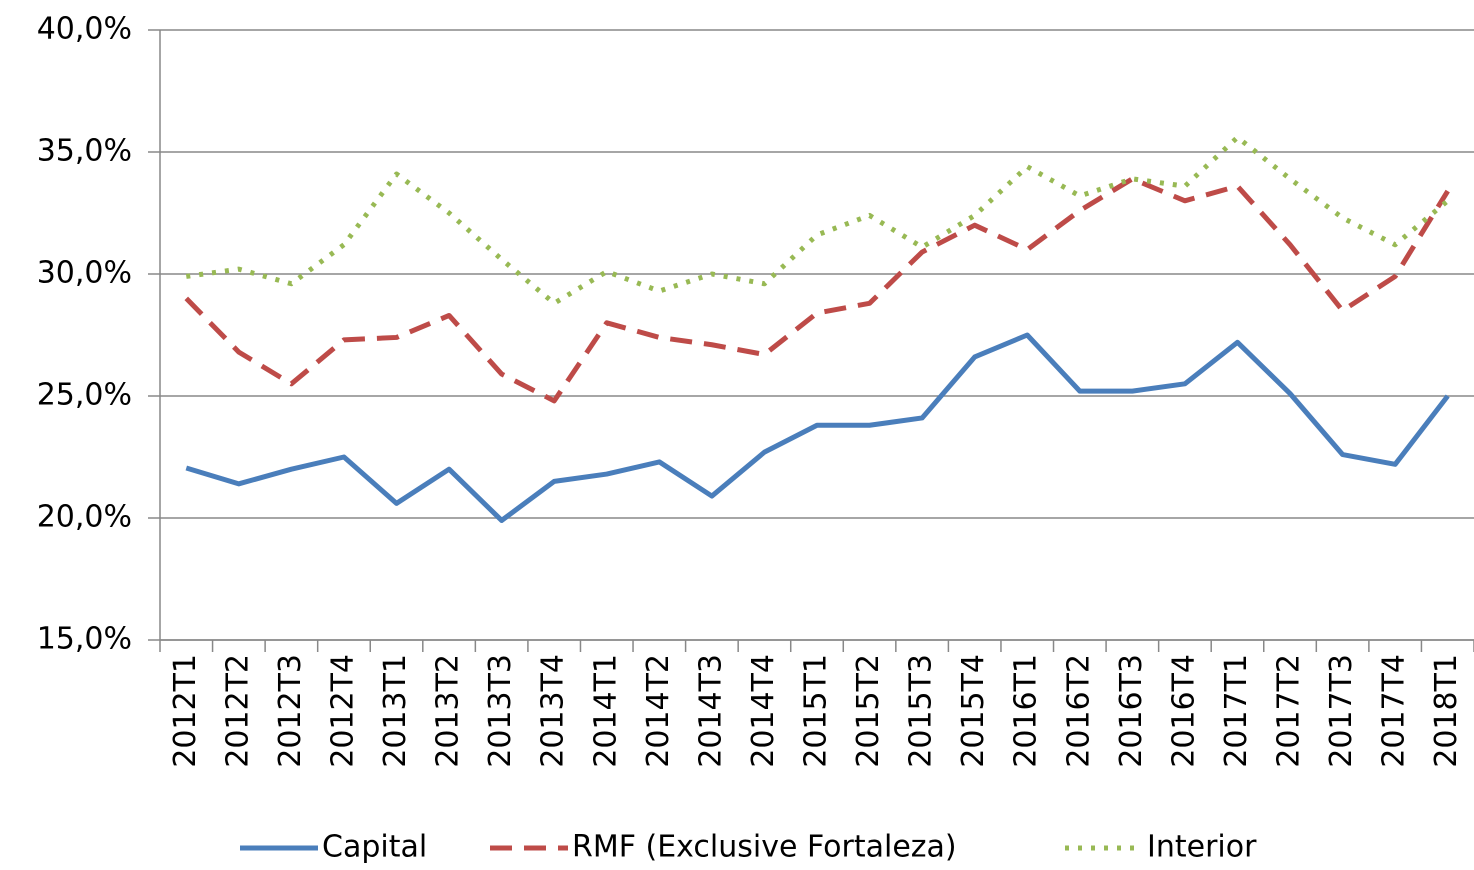 The width and height of the screenshot is (1474, 870). I want to click on x-tick-label: 2016T1, so click(1026, 711).